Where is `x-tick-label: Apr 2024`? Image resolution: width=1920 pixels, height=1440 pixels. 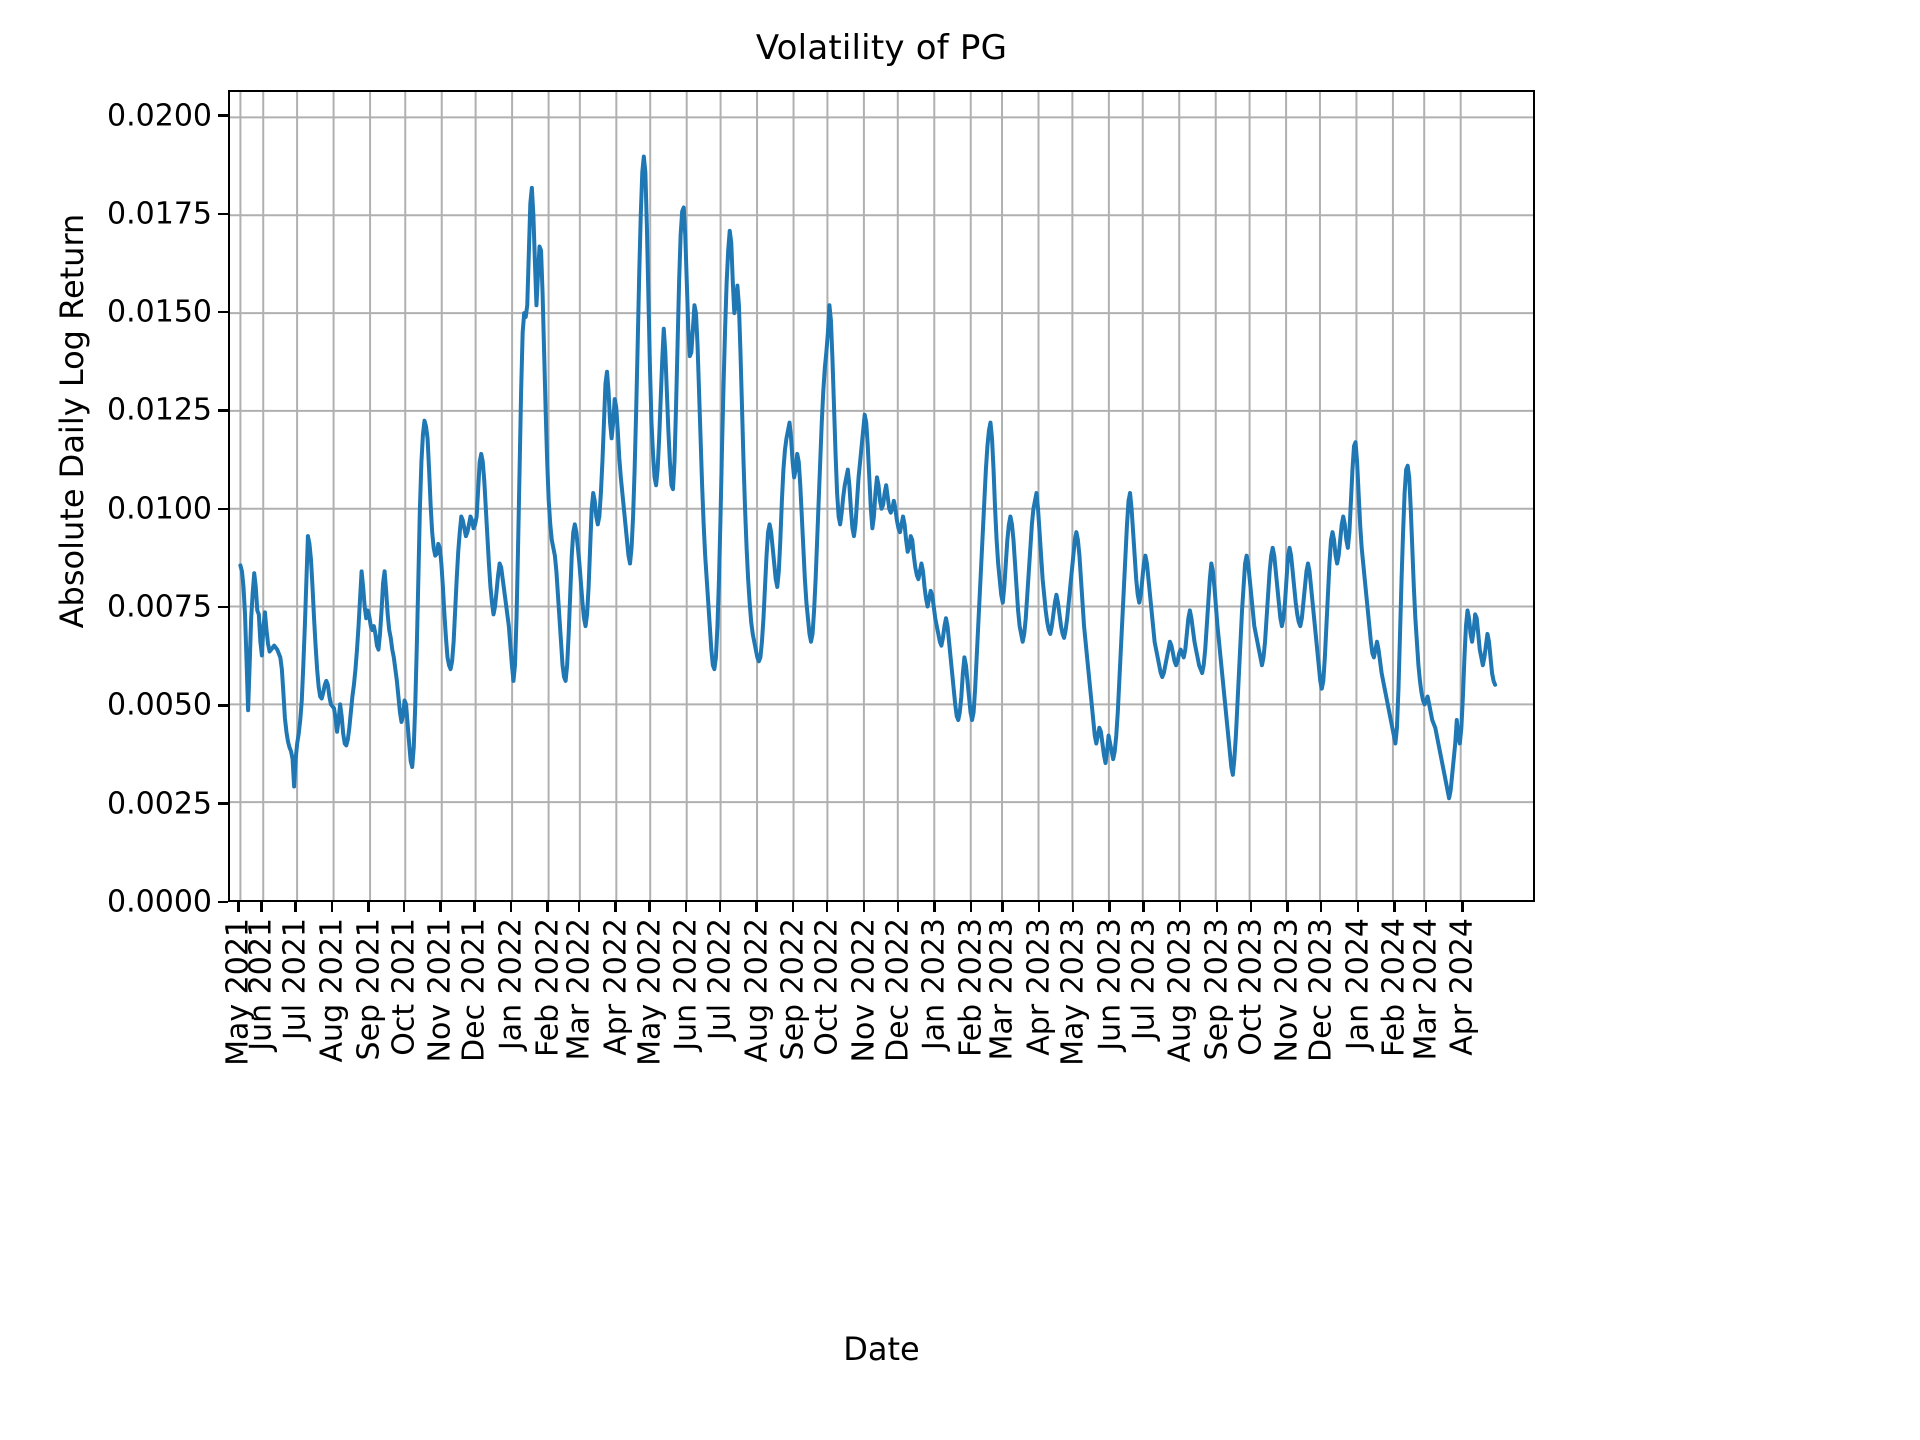 x-tick-label: Apr 2024 is located at coordinates (1462, 987).